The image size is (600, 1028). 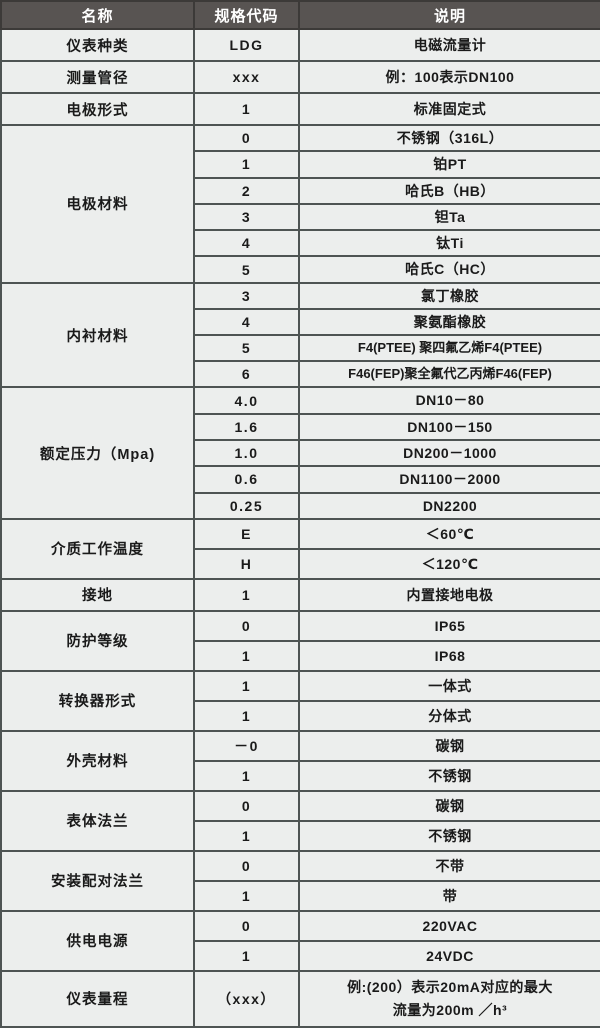 I want to click on row-description-cell: DN200－1000, so click(x=449, y=453).